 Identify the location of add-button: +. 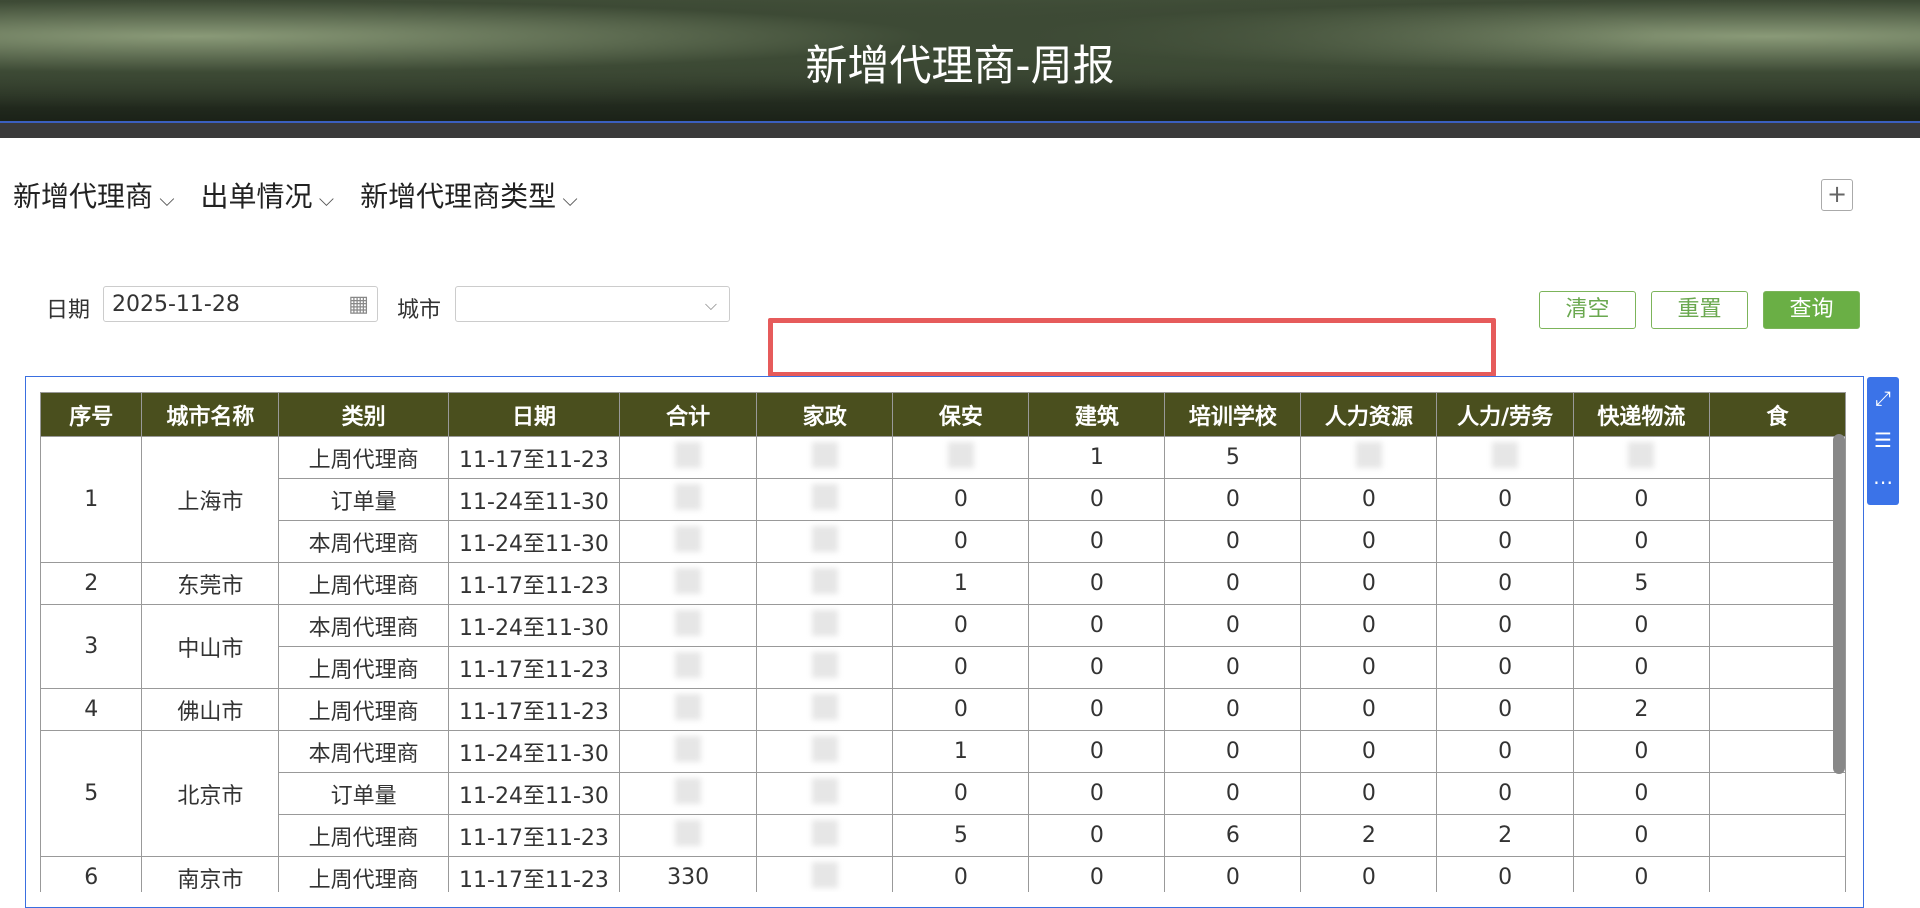
(1837, 195).